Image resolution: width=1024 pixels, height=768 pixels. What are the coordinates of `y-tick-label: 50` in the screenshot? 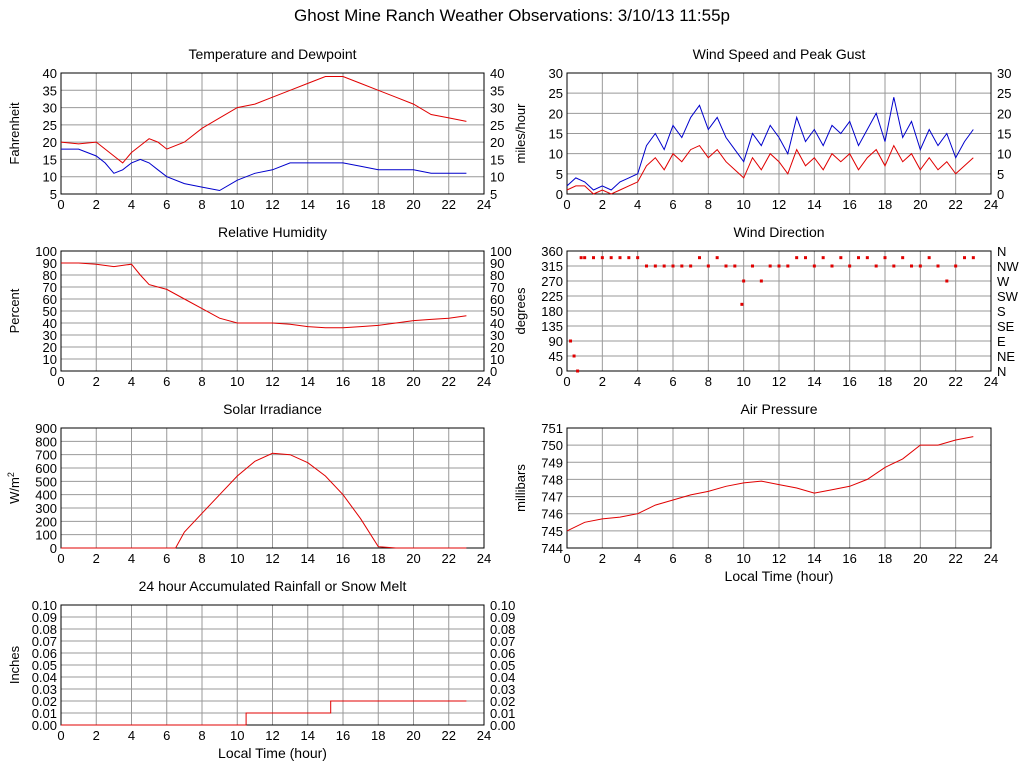 It's located at (50, 311).